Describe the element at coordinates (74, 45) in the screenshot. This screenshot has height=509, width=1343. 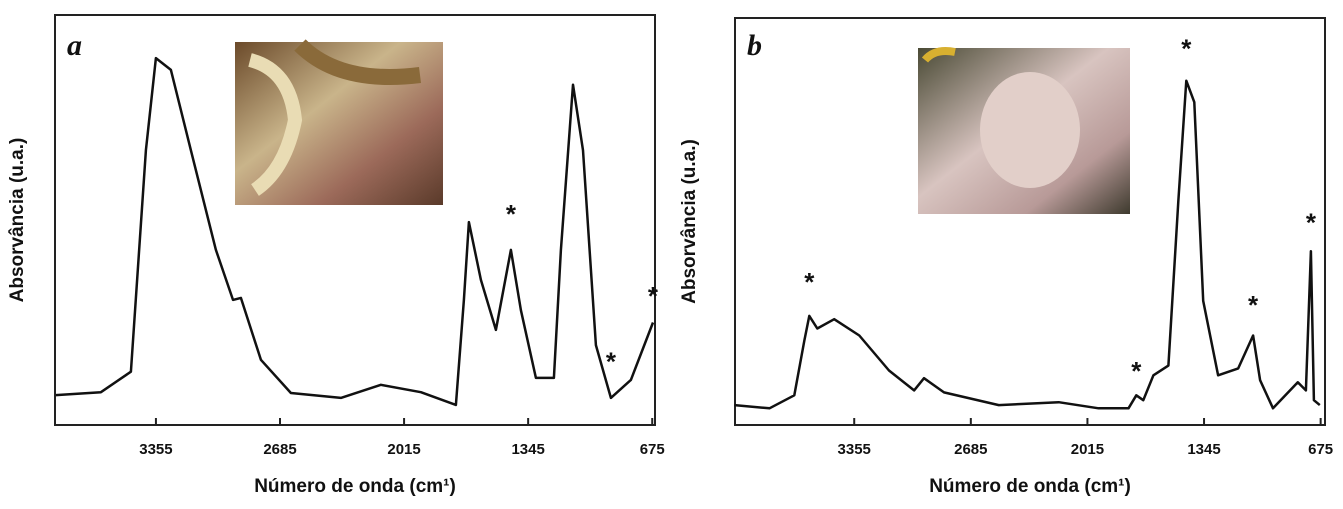
I see `panel-label: a` at that location.